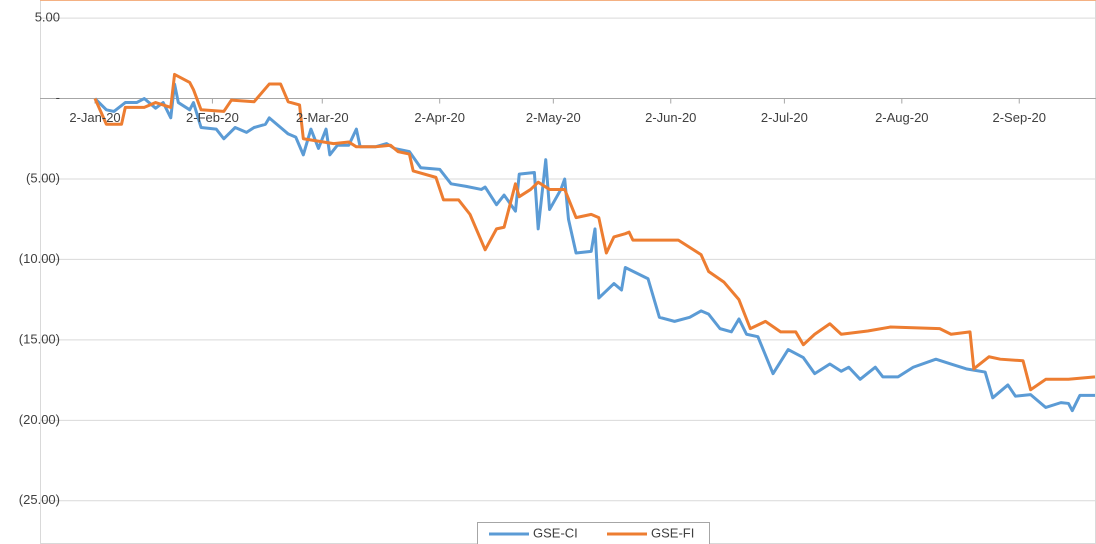  I want to click on y-tick-label: (20.00), so click(39, 419).